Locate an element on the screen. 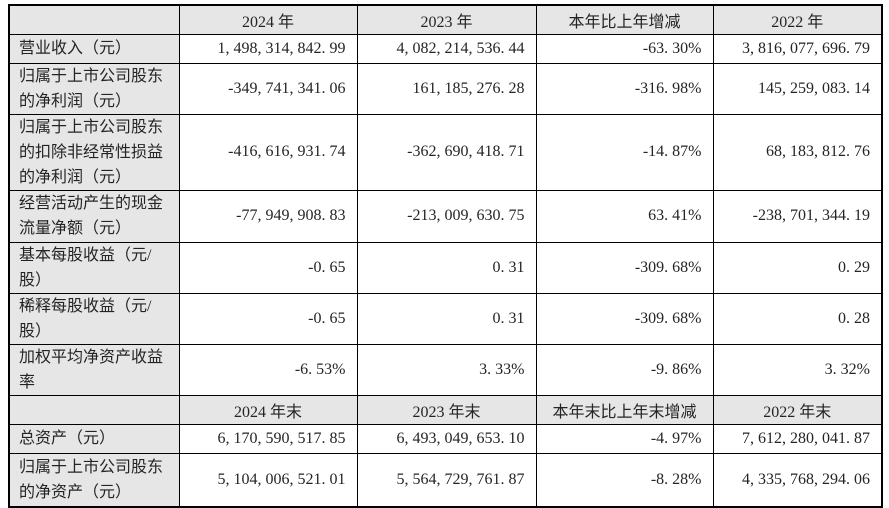 The width and height of the screenshot is (889, 508). column-header-2024-end: 2024 年末 is located at coordinates (268, 409).